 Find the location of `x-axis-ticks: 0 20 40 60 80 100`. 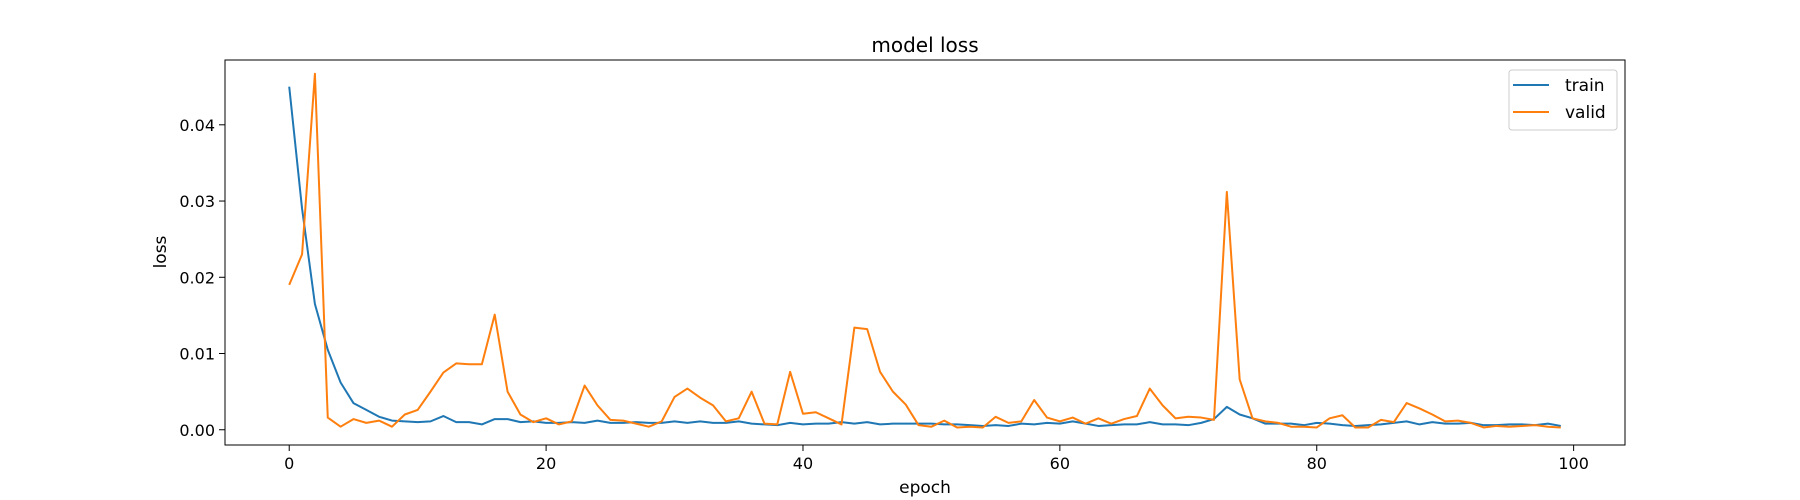

x-axis-ticks: 0 20 40 60 80 100 is located at coordinates (936, 459).